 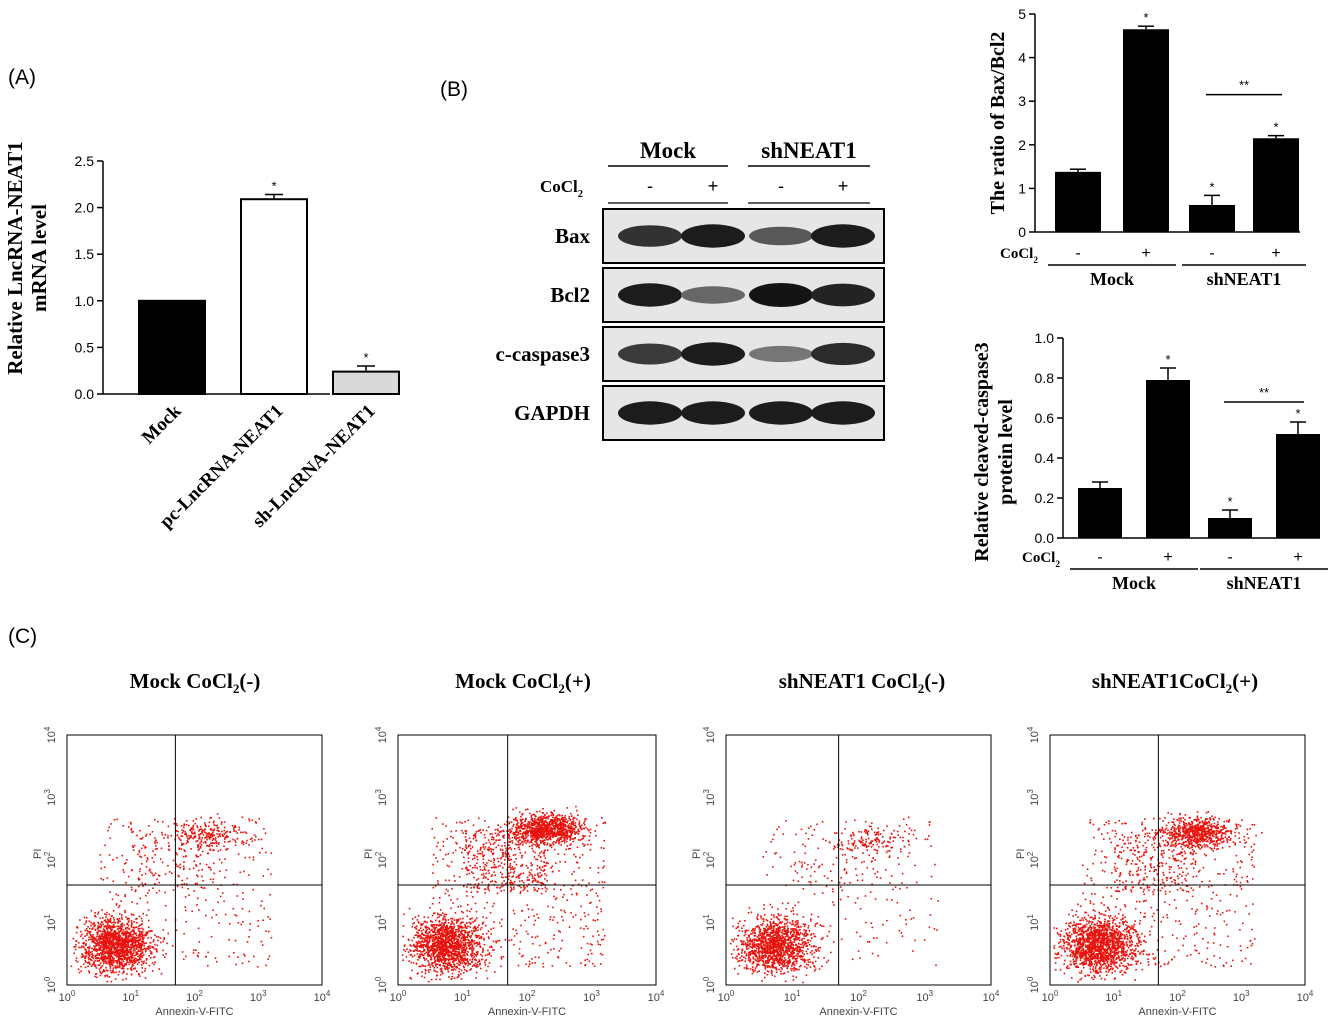 I want to click on b1-ytick-label: 5, so click(x=1022, y=14).